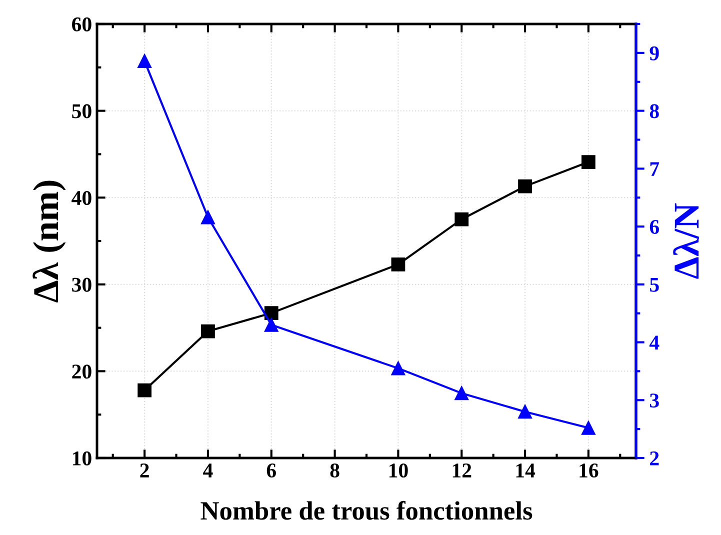  I want to click on y2-tick-label: 9, so click(654, 53).